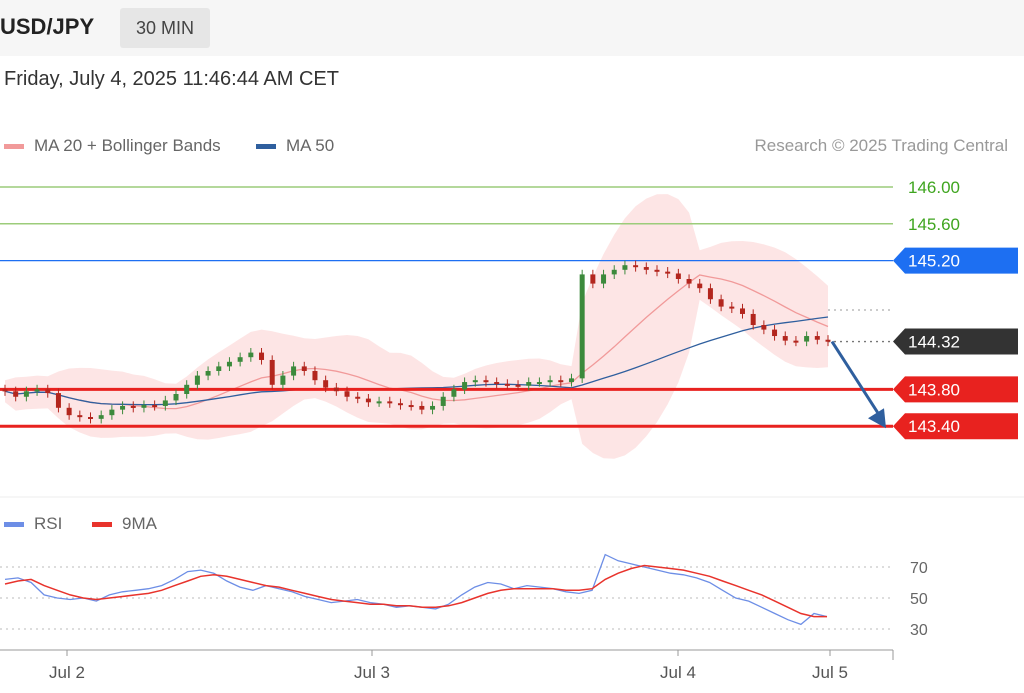 This screenshot has height=693, width=1024. I want to click on support-tag-label: 143.80, so click(934, 389).